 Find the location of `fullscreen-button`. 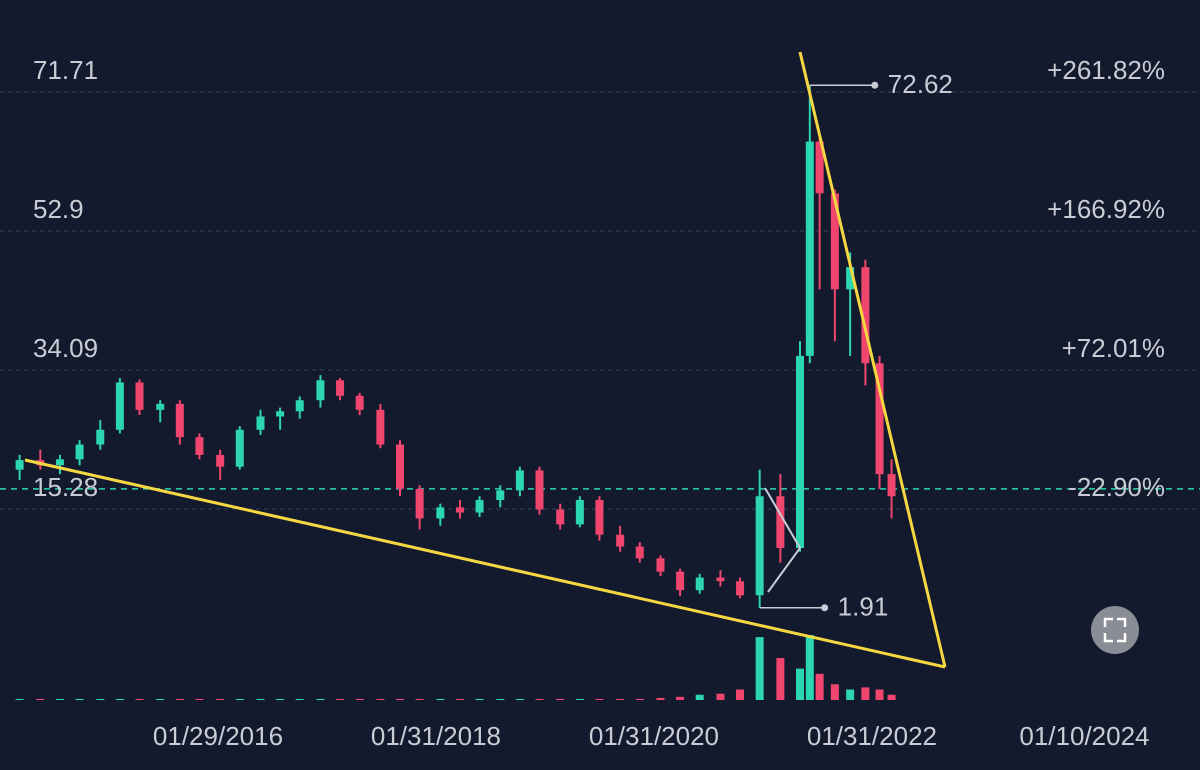

fullscreen-button is located at coordinates (1115, 630).